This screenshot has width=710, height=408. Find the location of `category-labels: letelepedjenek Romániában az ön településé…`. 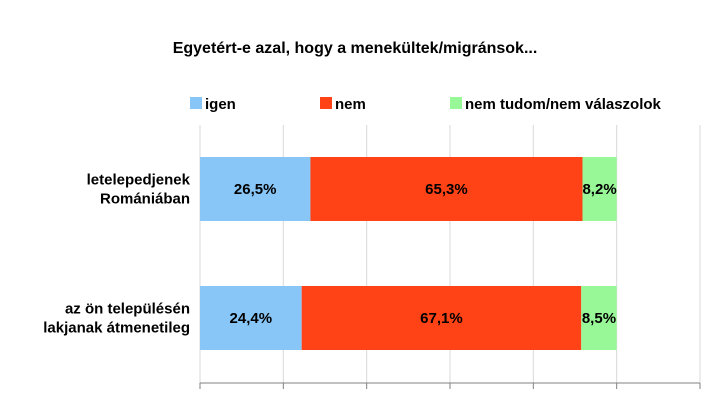

category-labels: letelepedjenek Romániában az ön településé… is located at coordinates (116, 254).